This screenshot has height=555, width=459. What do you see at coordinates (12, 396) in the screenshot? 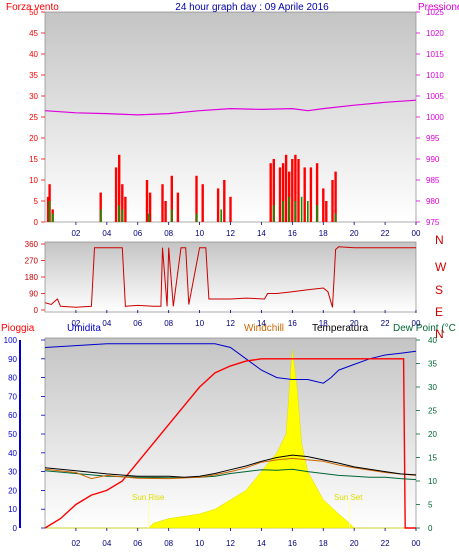
I see `humidity-axis-tick-label: 70` at bounding box center [12, 396].